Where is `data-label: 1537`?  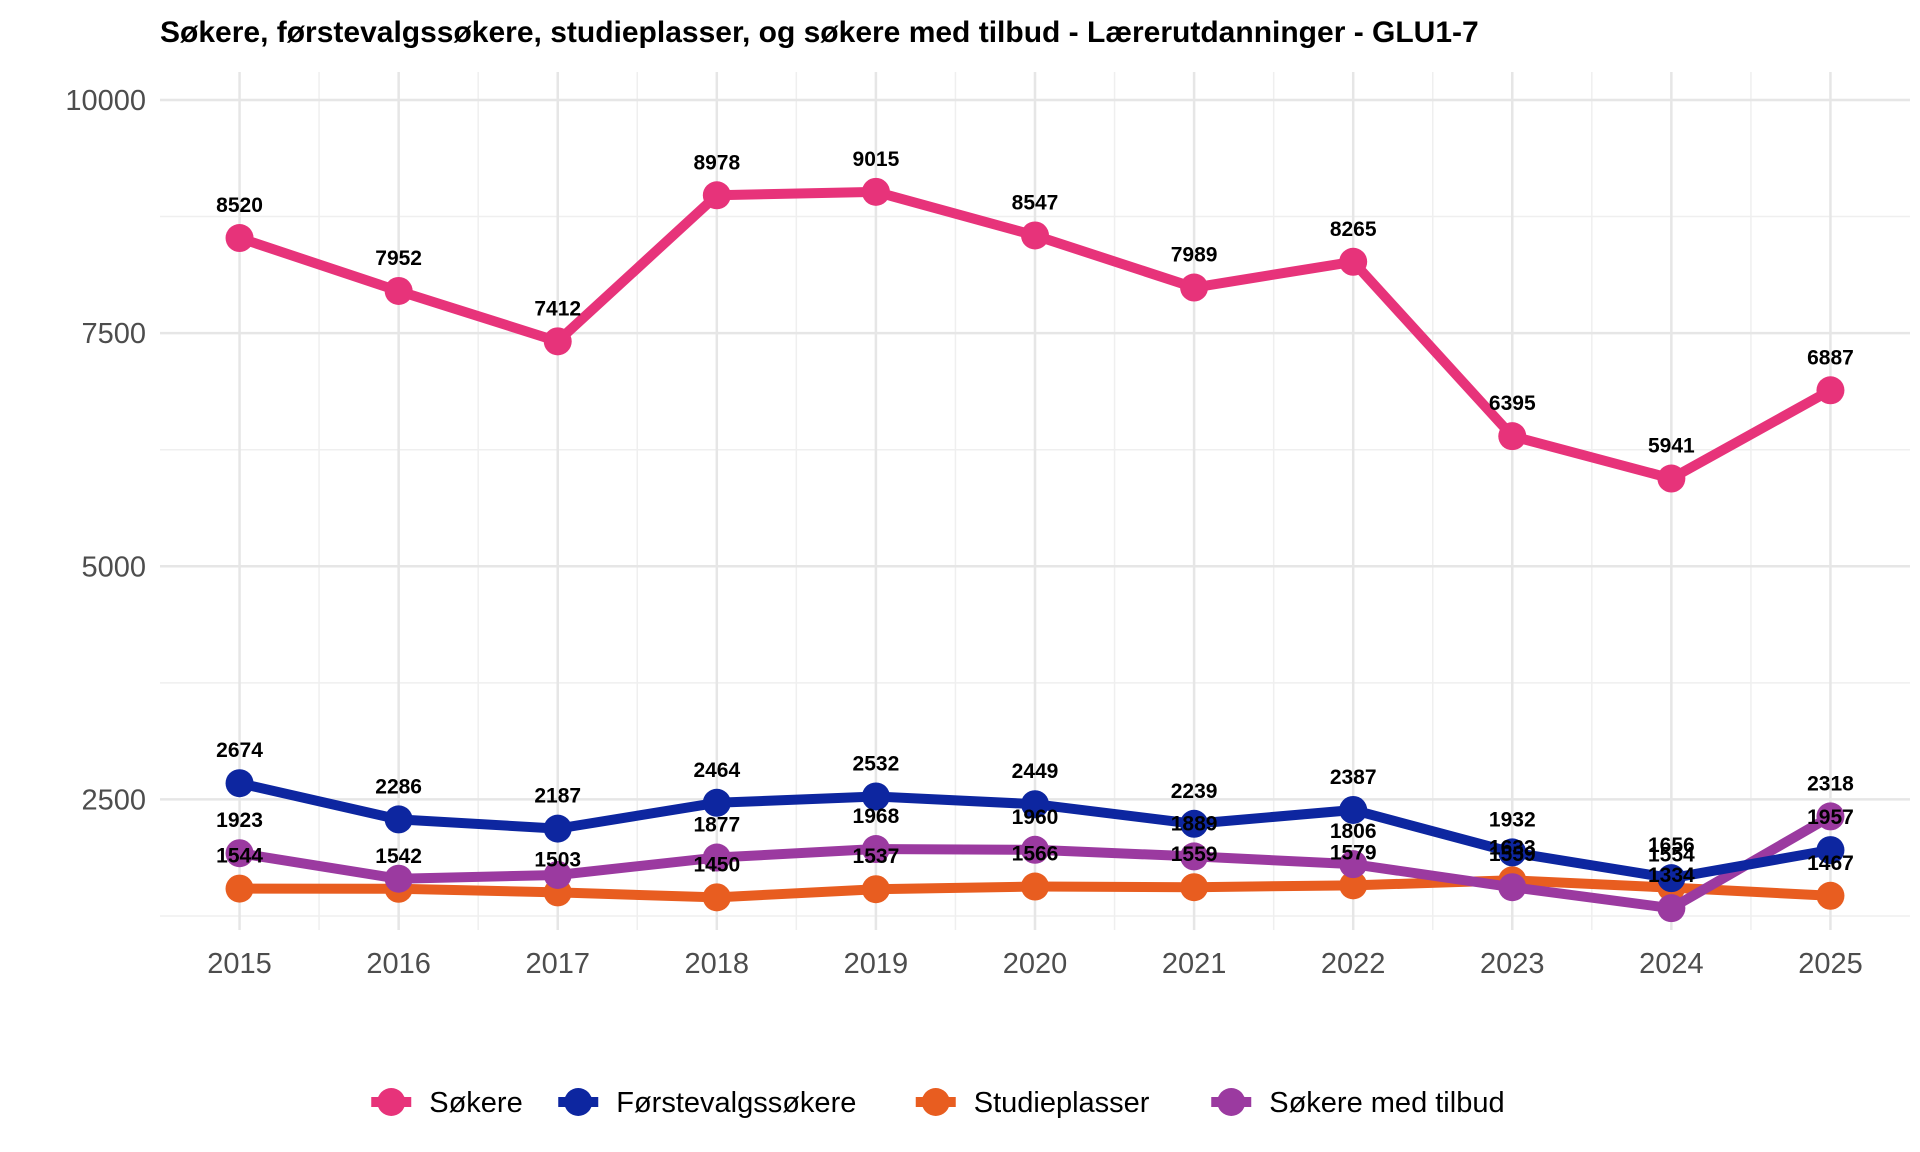
data-label: 1537 is located at coordinates (876, 856).